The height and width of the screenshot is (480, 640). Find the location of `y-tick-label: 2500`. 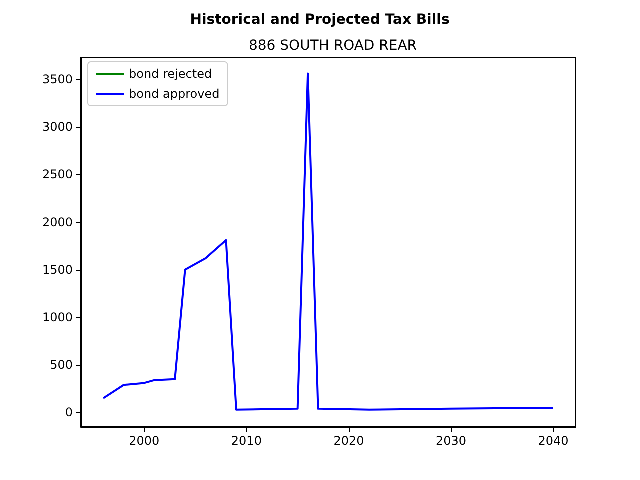

y-tick-label: 2500 is located at coordinates (57, 175).